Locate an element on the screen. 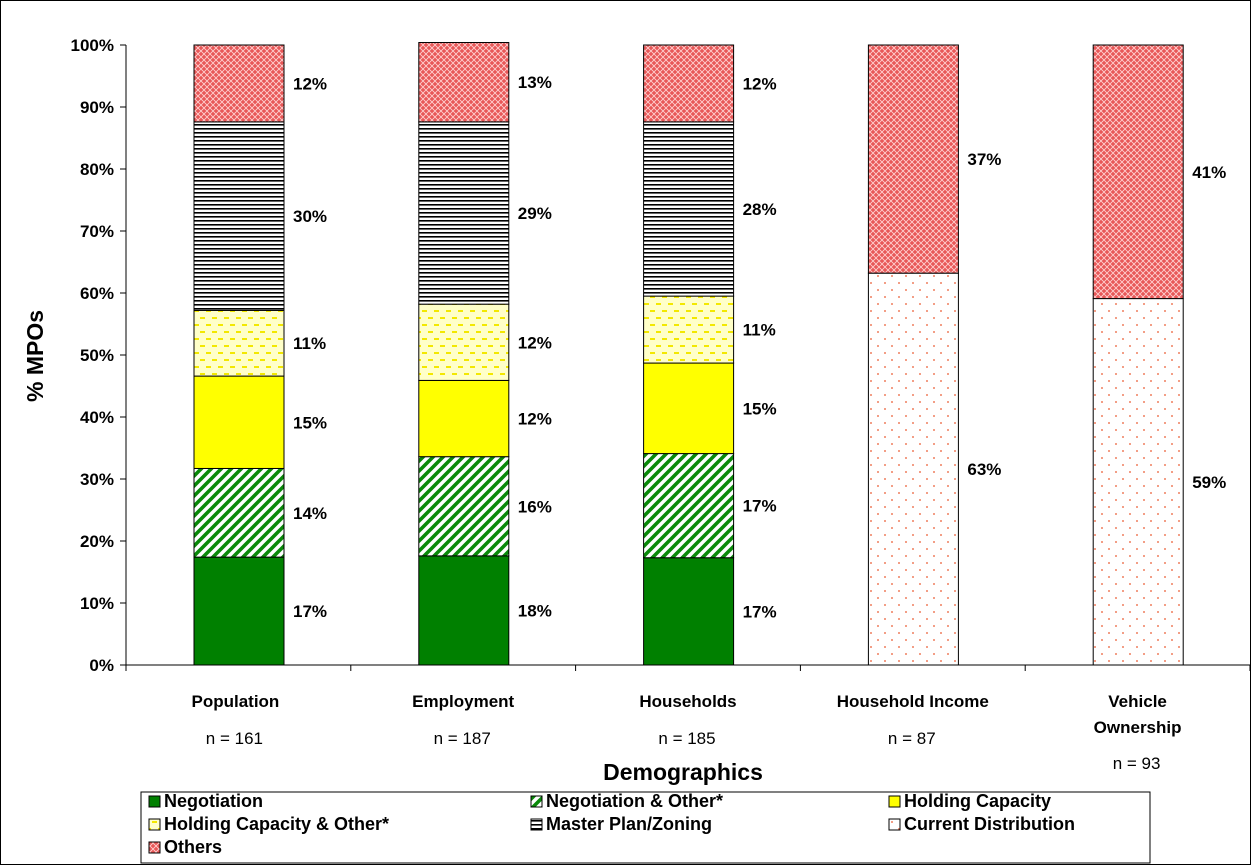 The height and width of the screenshot is (865, 1251). y-tick-label: 0% is located at coordinates (101, 665).